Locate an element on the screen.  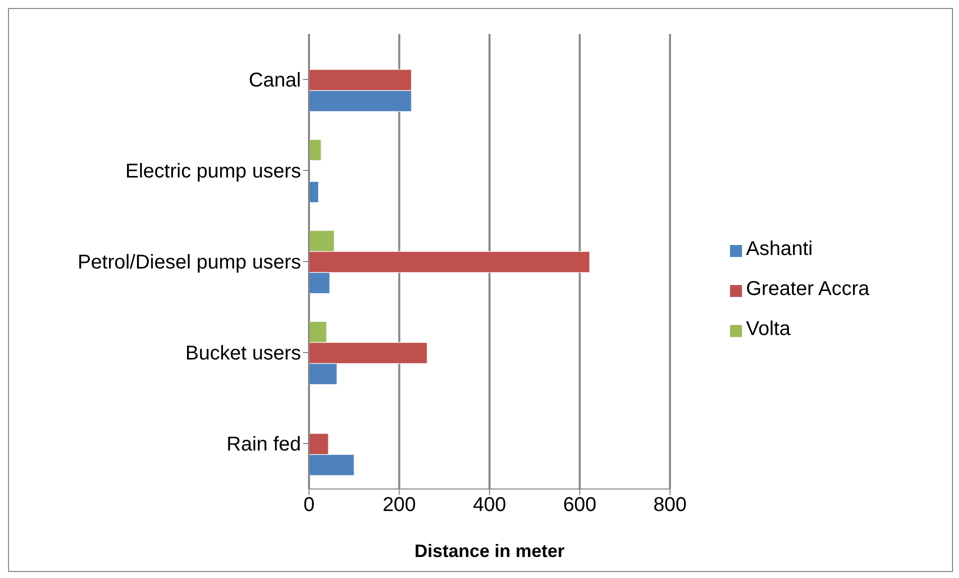
y-tick-label: Electric pump users is located at coordinates (213, 171).